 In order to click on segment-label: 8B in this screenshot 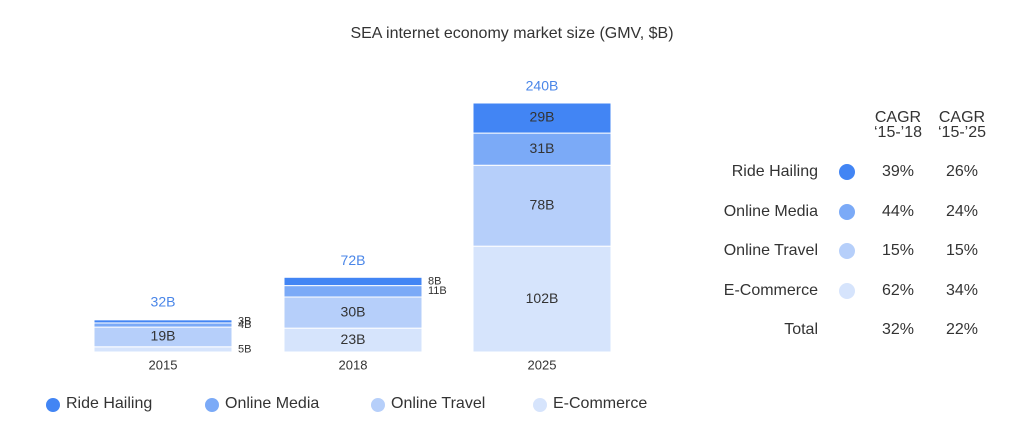, I will do `click(434, 281)`.